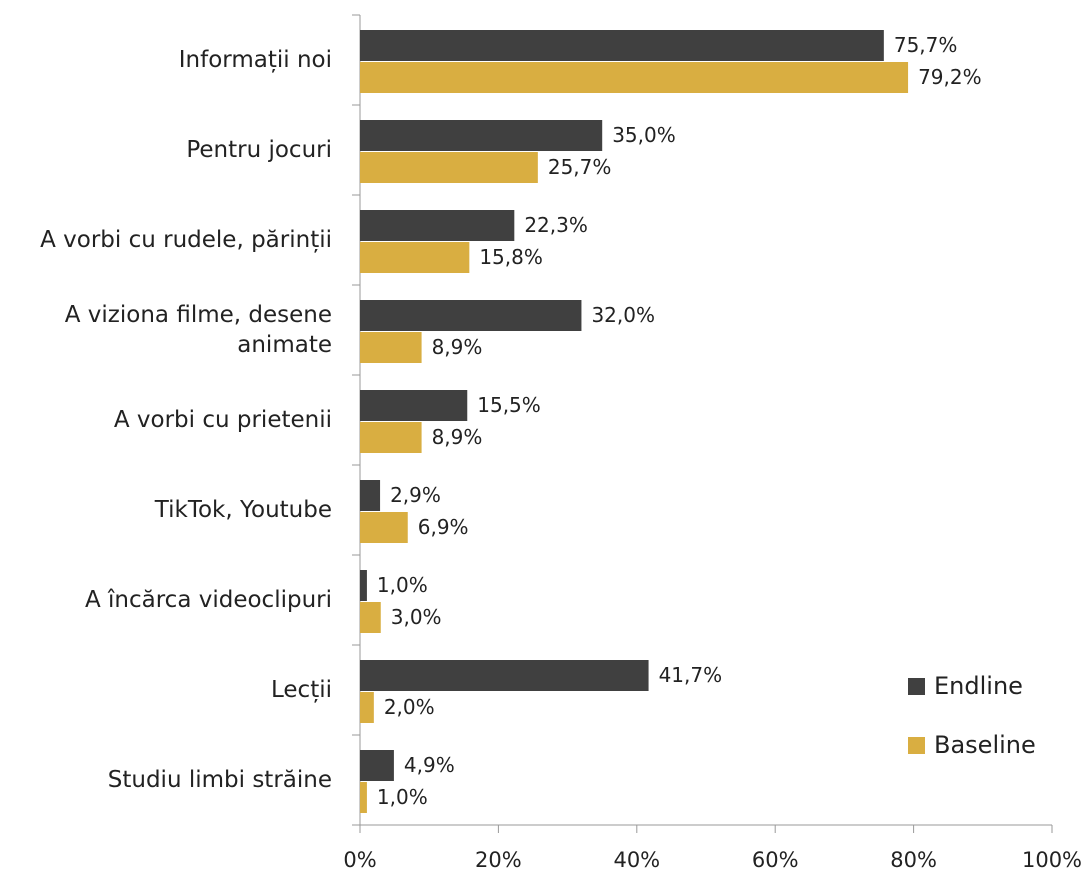 The width and height of the screenshot is (1085, 870). I want to click on value-label: 2,0%, so click(409, 707).